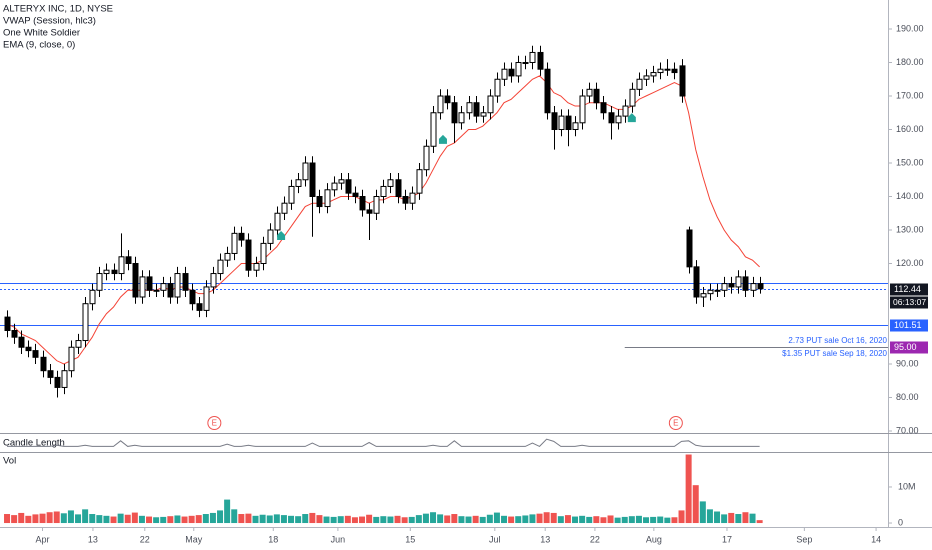 The image size is (932, 550). What do you see at coordinates (495, 539) in the screenshot?
I see `x-tick-label: Jul` at bounding box center [495, 539].